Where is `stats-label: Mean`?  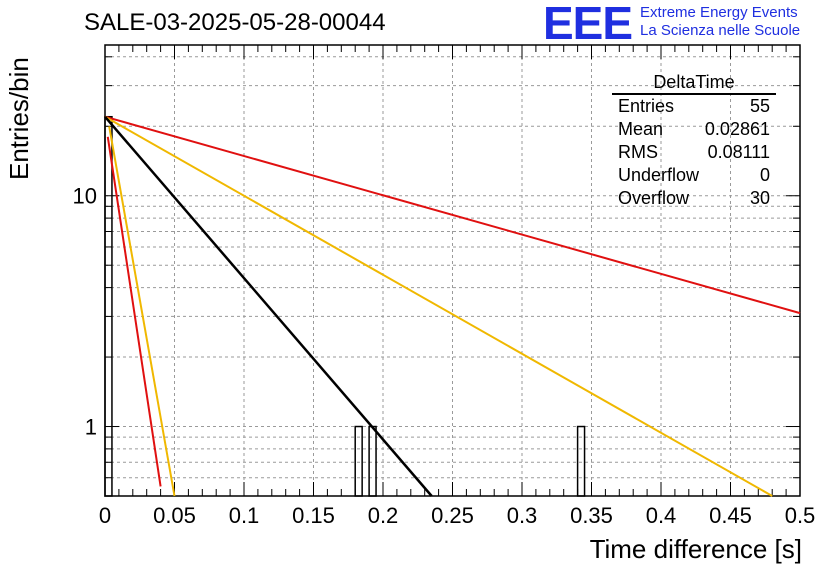 stats-label: Mean is located at coordinates (641, 129).